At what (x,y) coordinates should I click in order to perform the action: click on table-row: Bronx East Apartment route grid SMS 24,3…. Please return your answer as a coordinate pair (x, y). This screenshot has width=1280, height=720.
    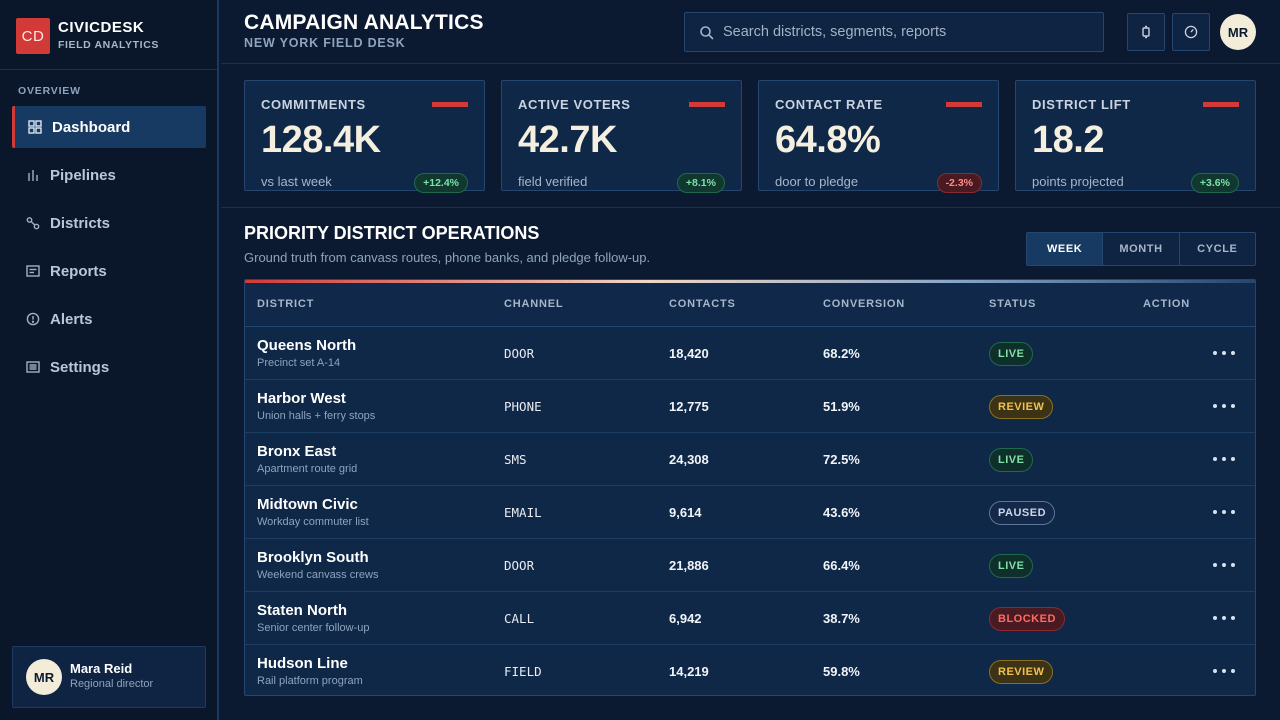
    Looking at the image, I should click on (750, 459).